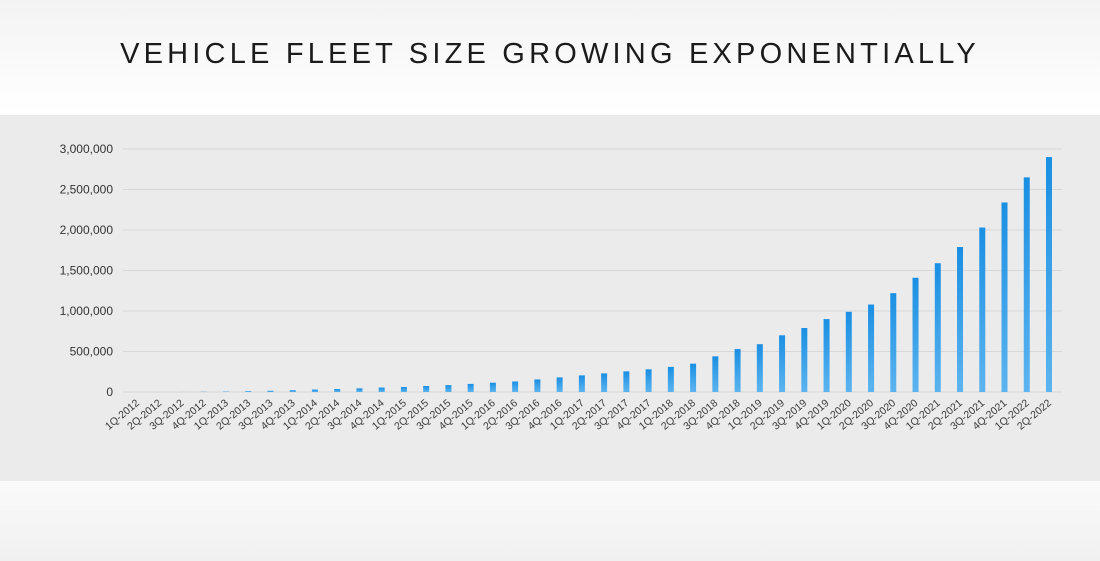 The height and width of the screenshot is (561, 1100). I want to click on bar-4Q-2016, so click(559, 384).